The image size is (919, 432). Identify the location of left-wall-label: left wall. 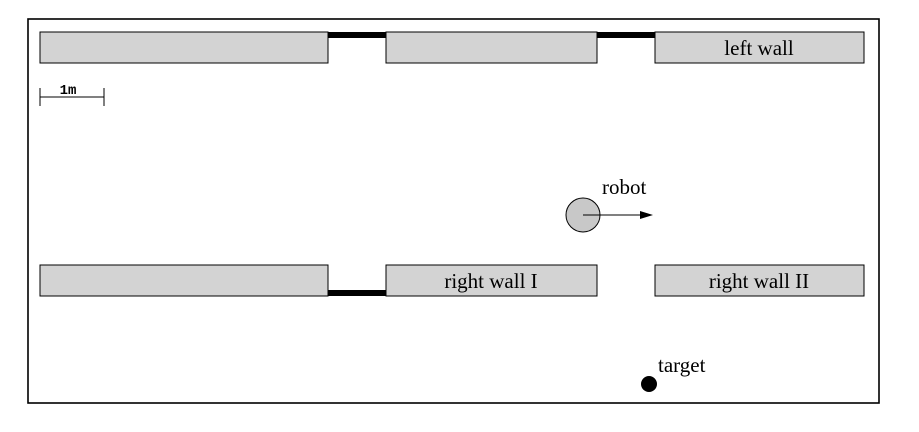
(759, 48).